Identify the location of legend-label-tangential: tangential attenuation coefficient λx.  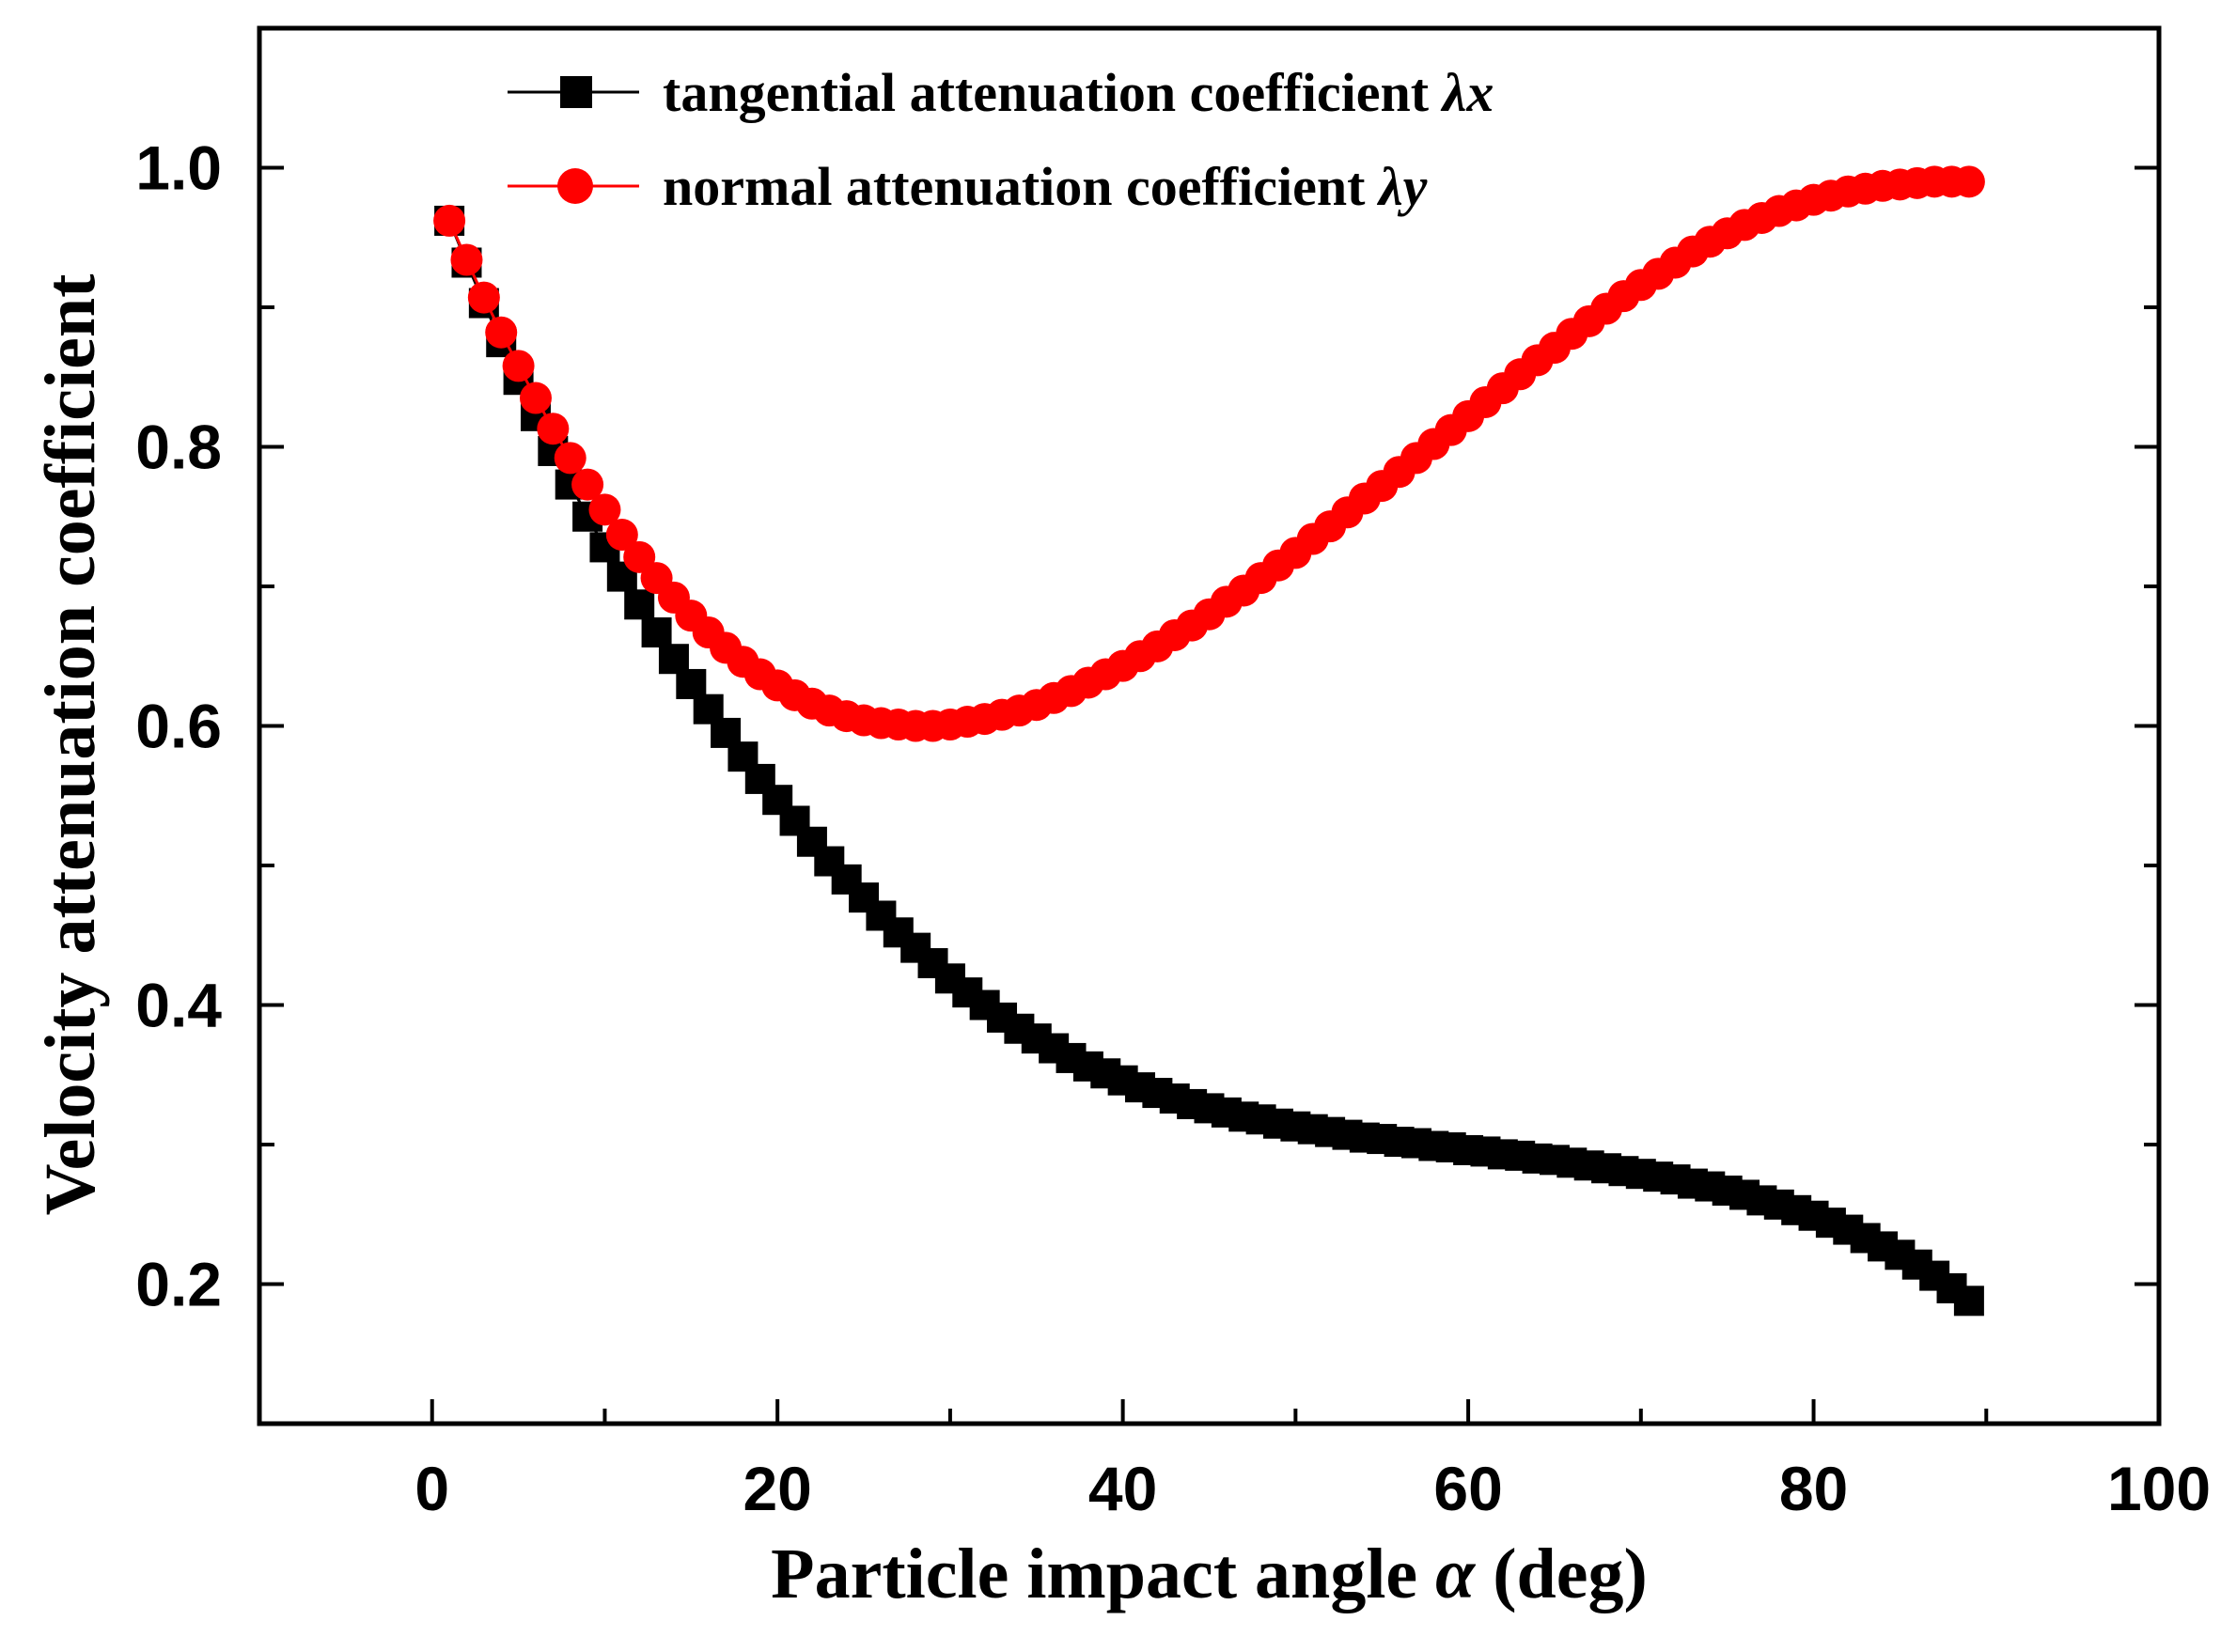
(1078, 92).